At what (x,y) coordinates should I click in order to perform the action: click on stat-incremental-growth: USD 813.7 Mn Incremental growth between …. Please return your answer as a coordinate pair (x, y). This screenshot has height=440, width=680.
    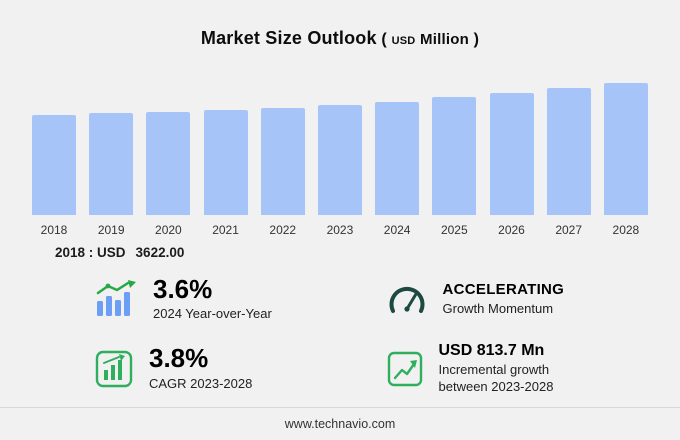
    Looking at the image, I should click on (512, 368).